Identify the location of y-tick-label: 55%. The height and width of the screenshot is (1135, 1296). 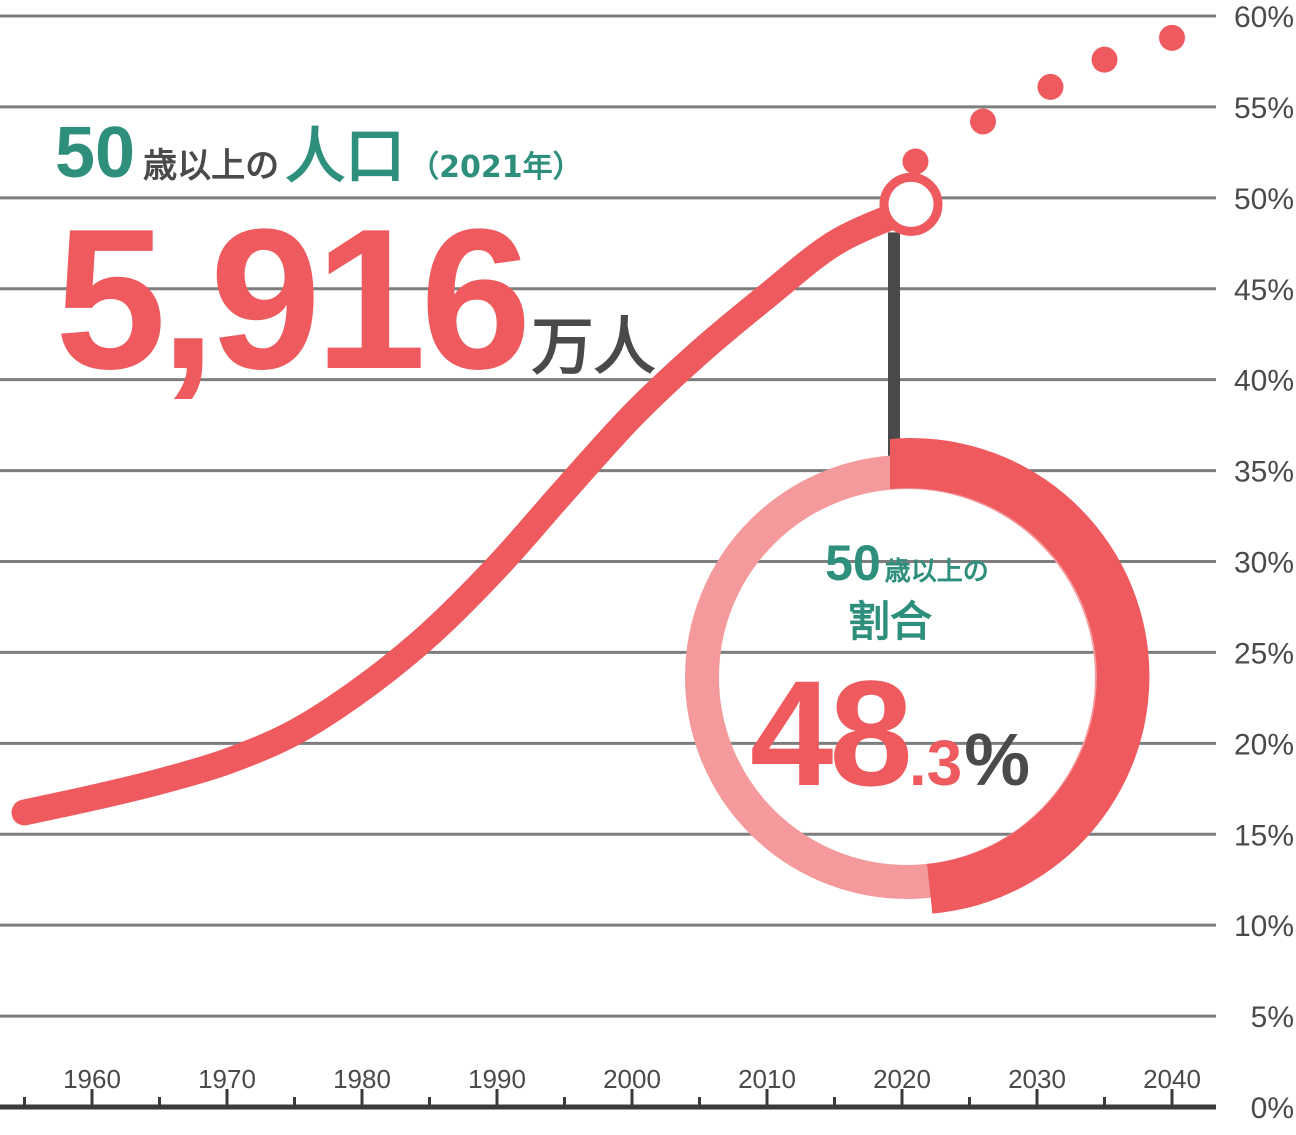
(1264, 108).